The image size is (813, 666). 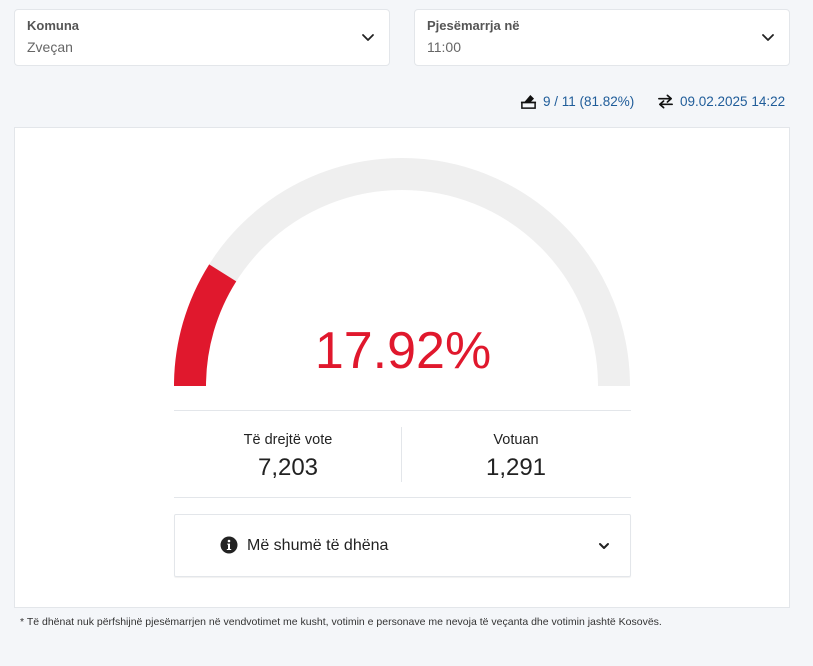 What do you see at coordinates (205, 325) in the screenshot?
I see `gauge-fill` at bounding box center [205, 325].